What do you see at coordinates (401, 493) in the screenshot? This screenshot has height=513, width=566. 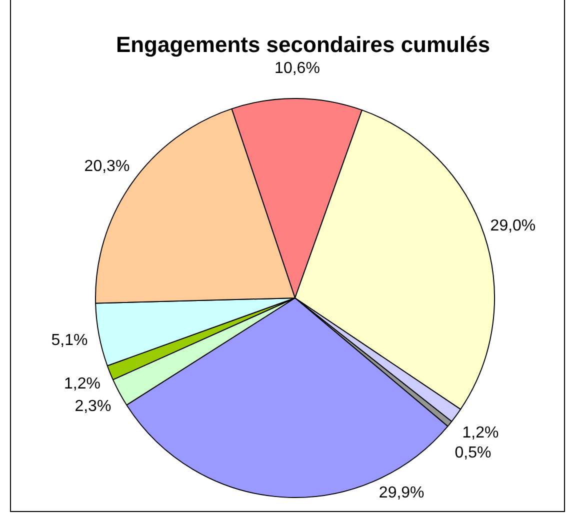 I see `data-label: 29,9%` at bounding box center [401, 493].